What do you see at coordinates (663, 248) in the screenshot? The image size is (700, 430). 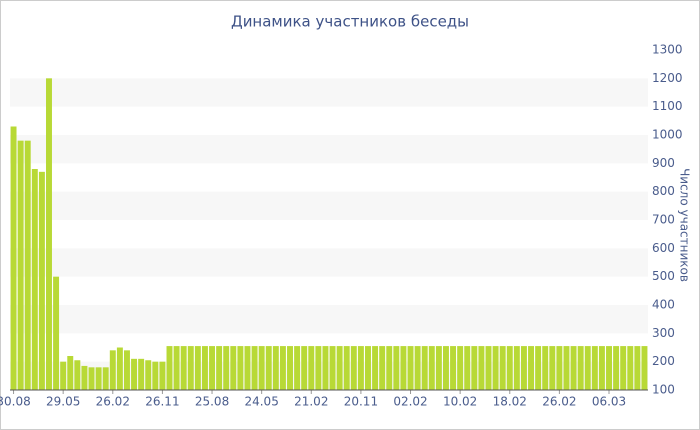 I see `y-tick-label: 600` at bounding box center [663, 248].